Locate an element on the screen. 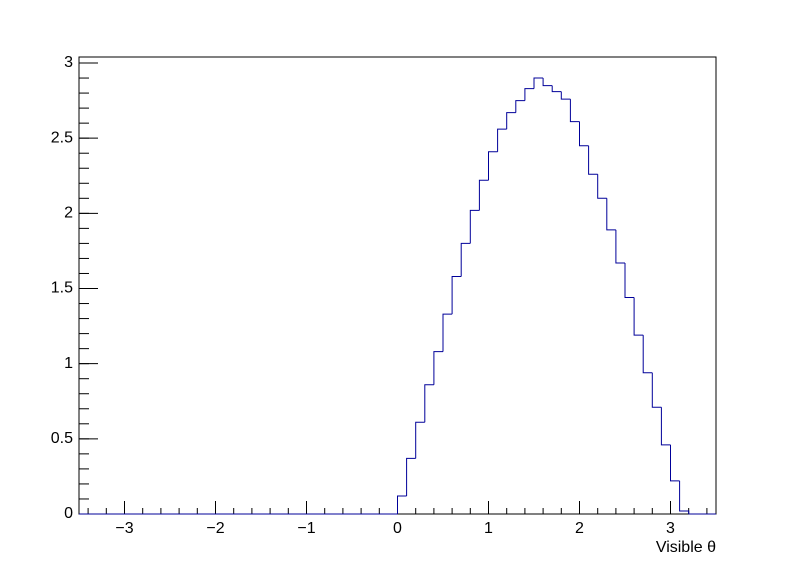 The width and height of the screenshot is (796, 572). x-tick-label: 0 is located at coordinates (397, 528).